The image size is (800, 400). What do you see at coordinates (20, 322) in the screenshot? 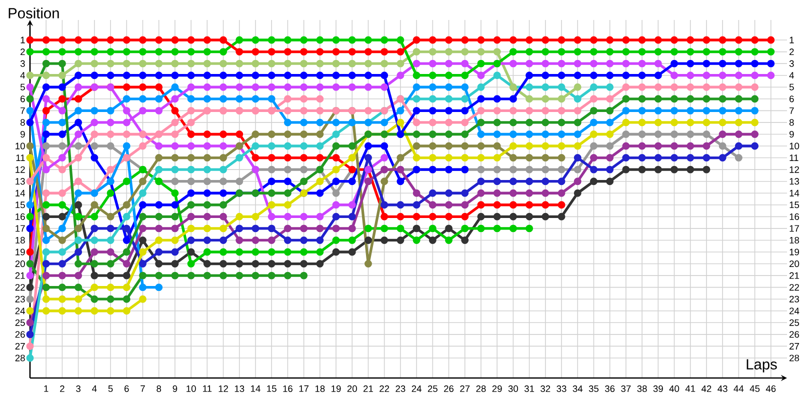
I see `y-tick-label: 25` at bounding box center [20, 322].